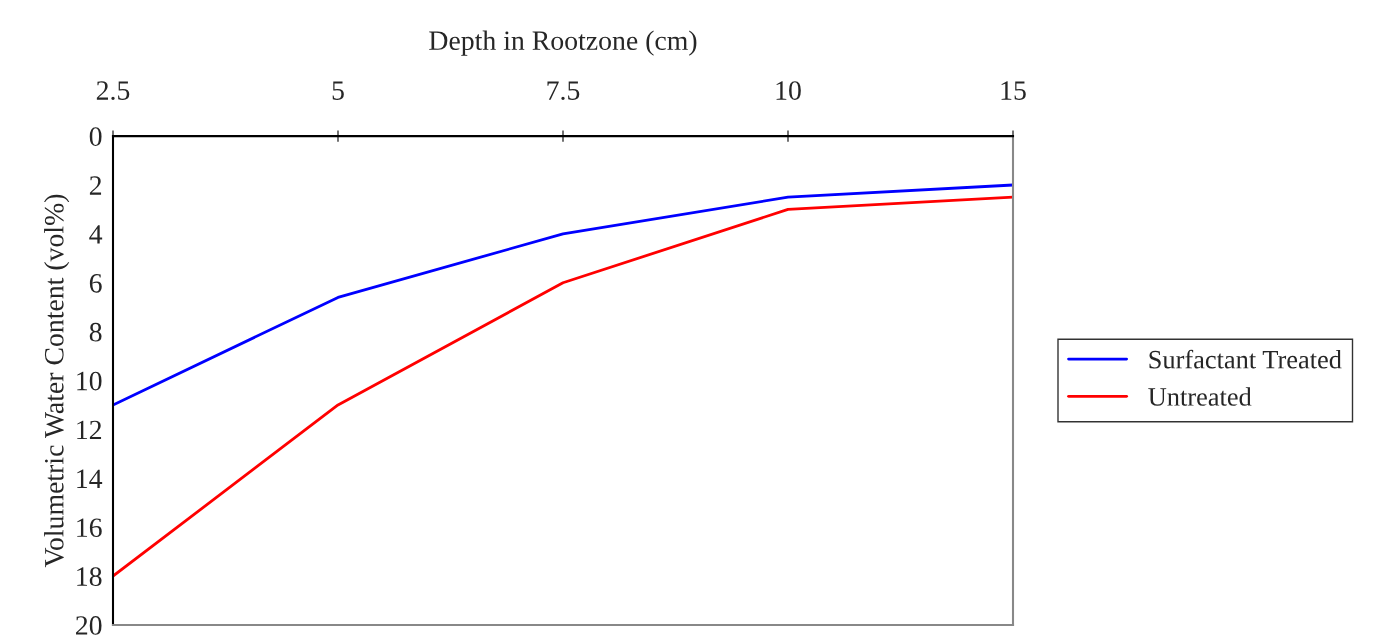 This screenshot has width=1392, height=639. I want to click on y-tick-label: 6, so click(95, 283).